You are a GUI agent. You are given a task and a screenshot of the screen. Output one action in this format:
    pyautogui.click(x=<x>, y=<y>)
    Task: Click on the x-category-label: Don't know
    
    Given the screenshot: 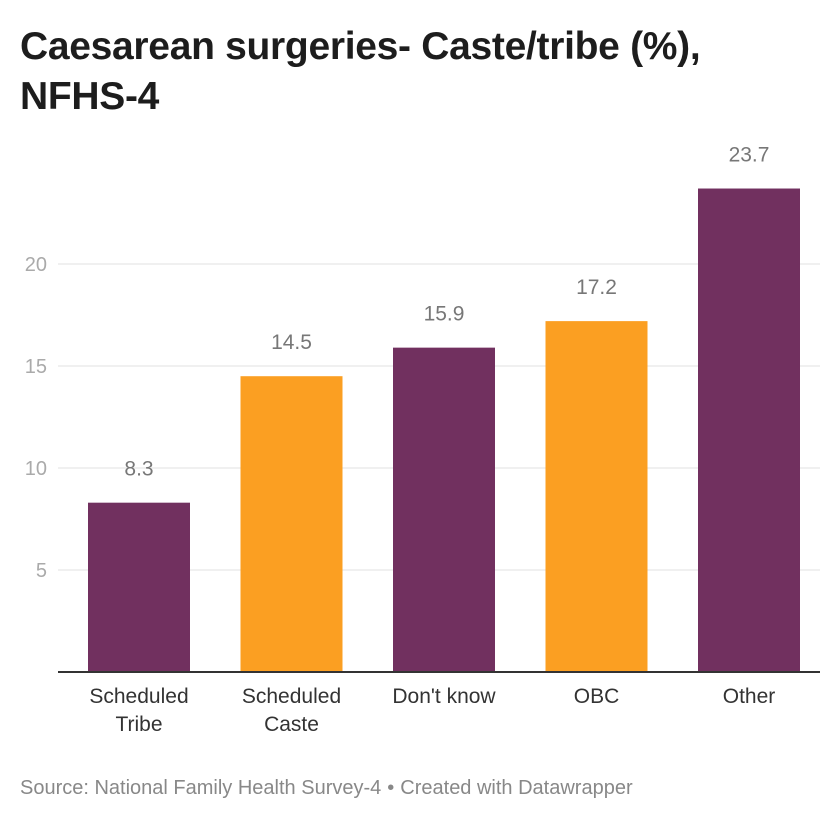 What is the action you would take?
    pyautogui.click(x=444, y=696)
    